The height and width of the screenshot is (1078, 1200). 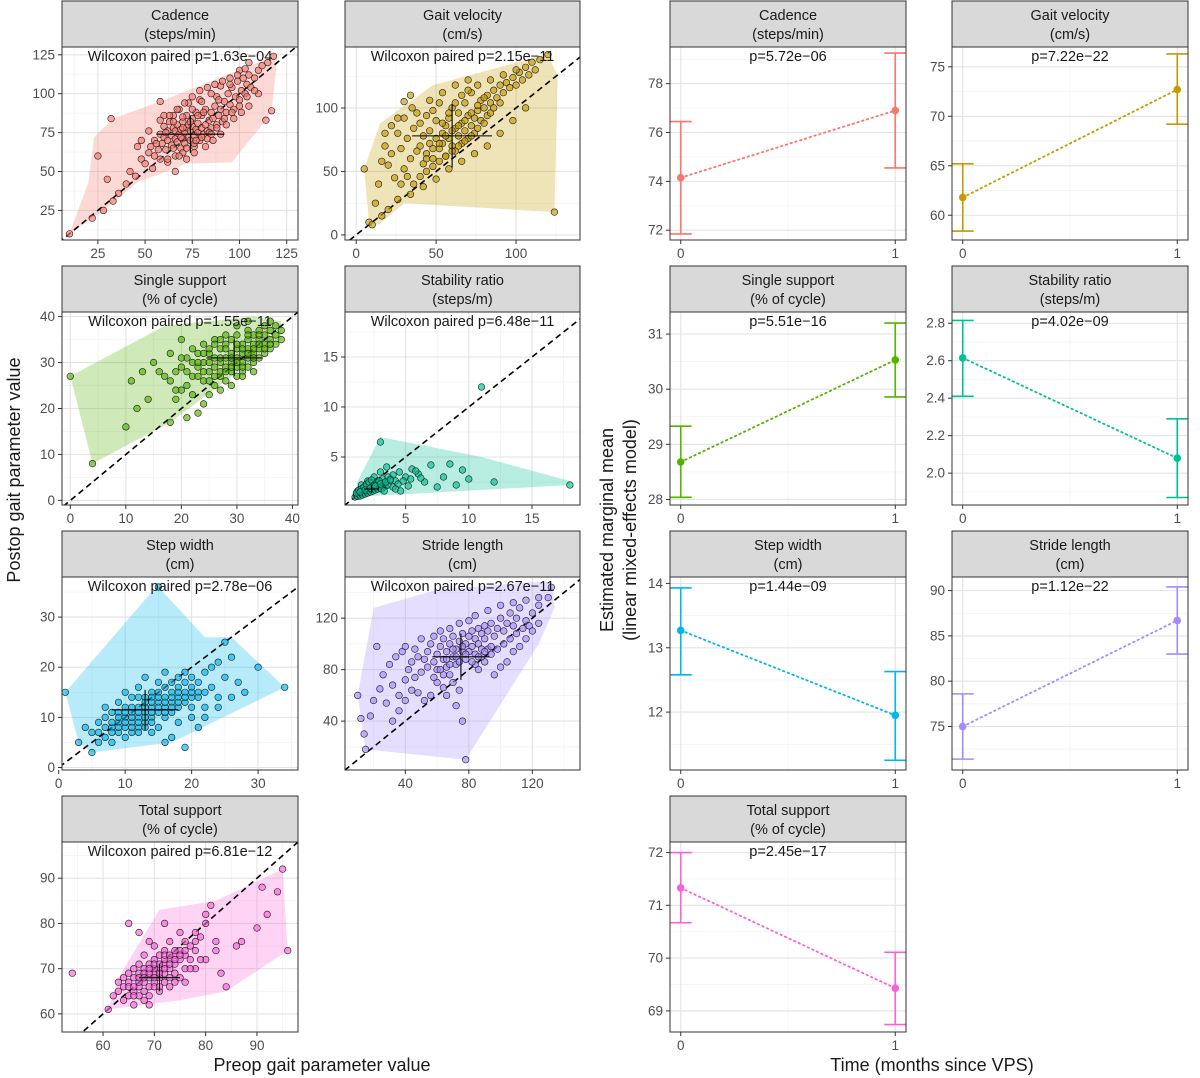 What do you see at coordinates (330, 357) in the screenshot?
I see `y-tick-label: 15` at bounding box center [330, 357].